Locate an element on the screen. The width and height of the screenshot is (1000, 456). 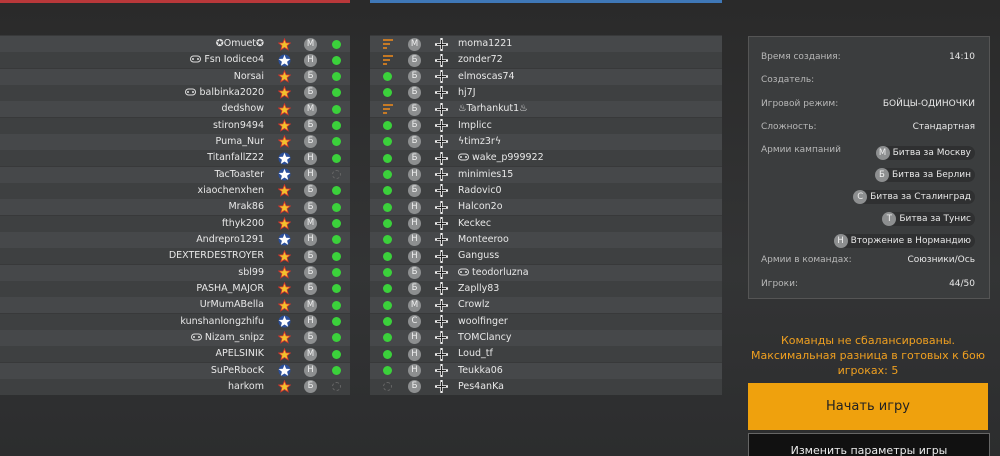
name-text: elmoscas74 is located at coordinates (486, 76).